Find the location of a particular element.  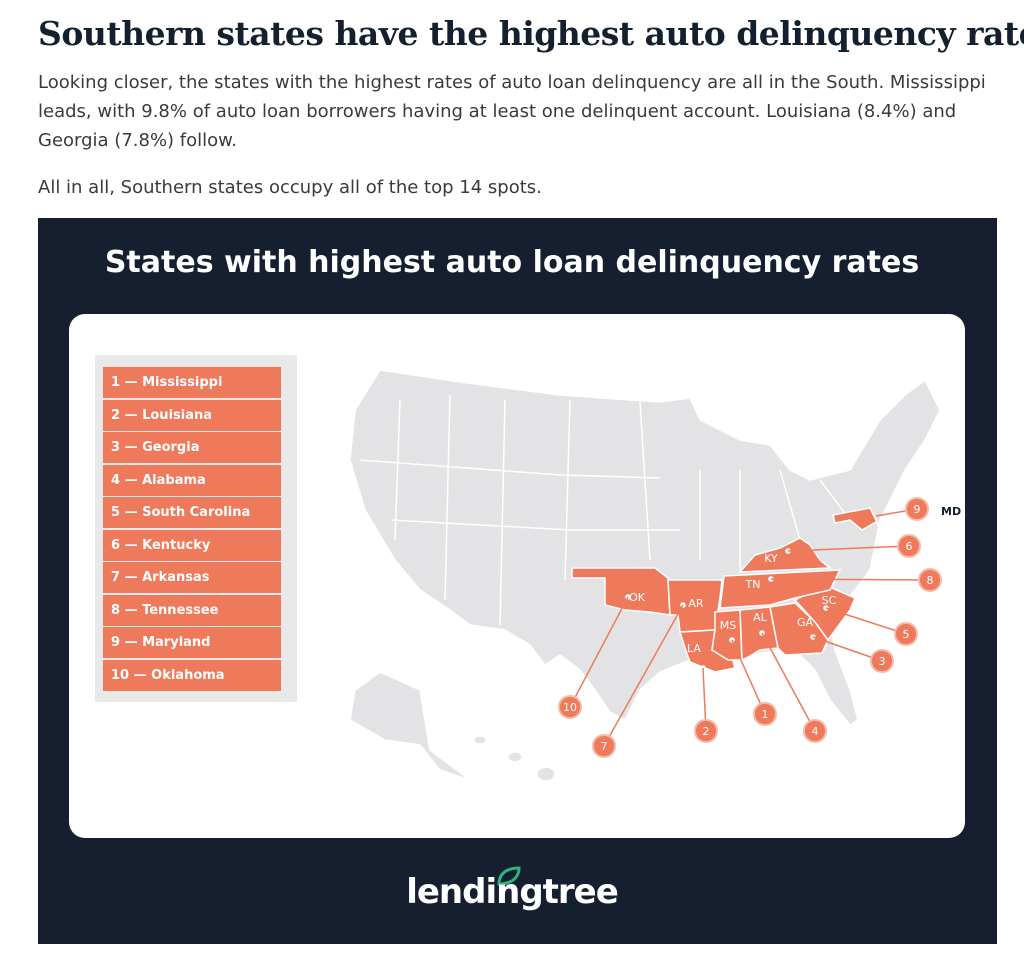

callout-number: 7 is located at coordinates (604, 746).